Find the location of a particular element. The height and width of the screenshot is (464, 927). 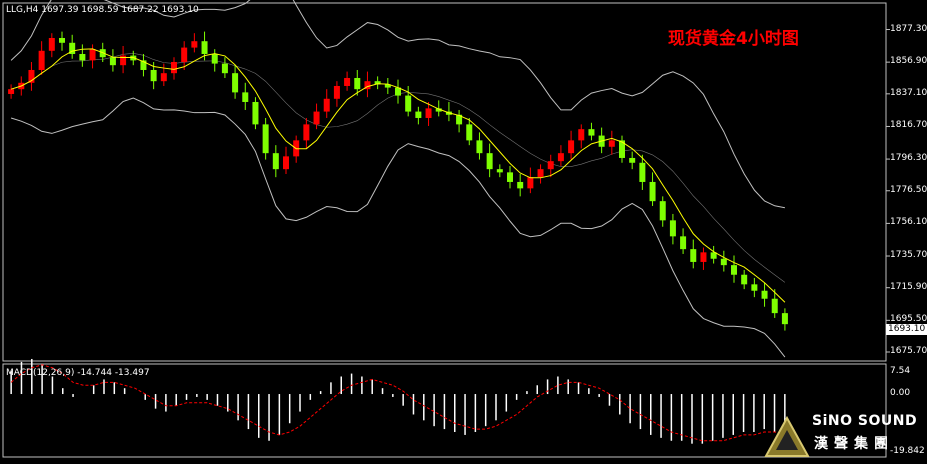

macd-signal-line is located at coordinates (397, 403).